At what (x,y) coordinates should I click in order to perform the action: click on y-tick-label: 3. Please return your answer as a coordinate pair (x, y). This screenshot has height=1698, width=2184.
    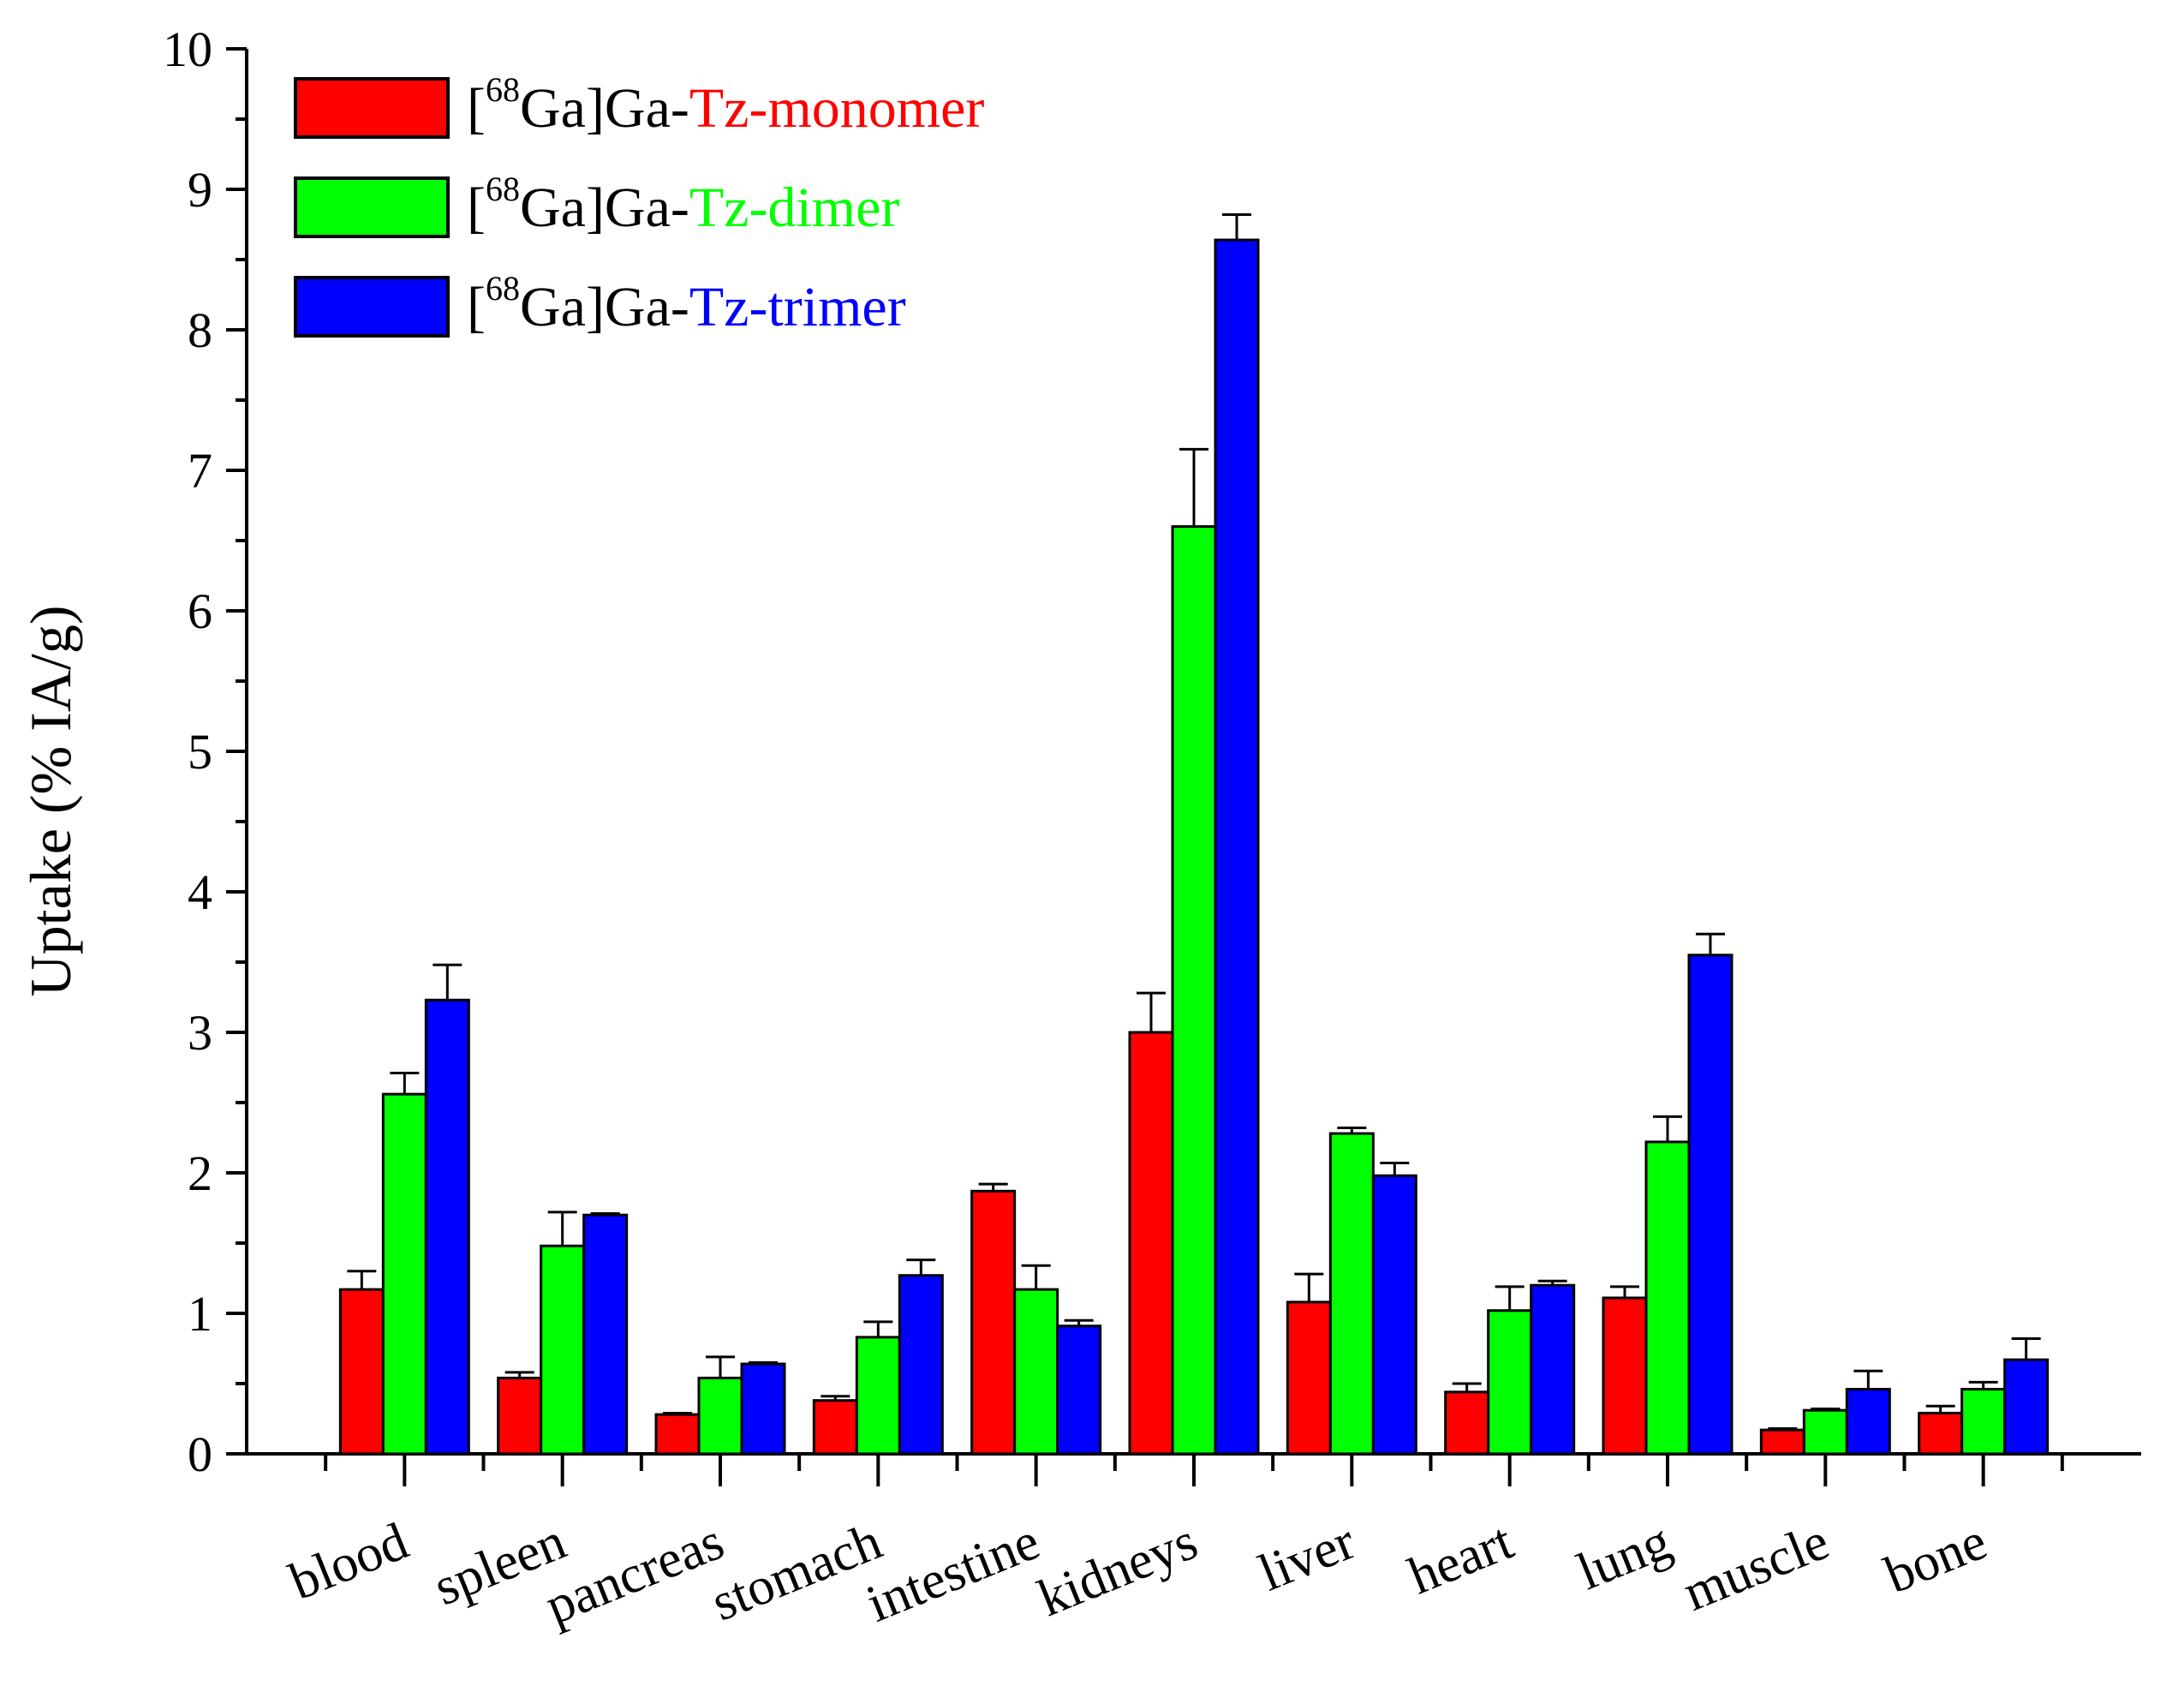
    Looking at the image, I should click on (200, 1033).